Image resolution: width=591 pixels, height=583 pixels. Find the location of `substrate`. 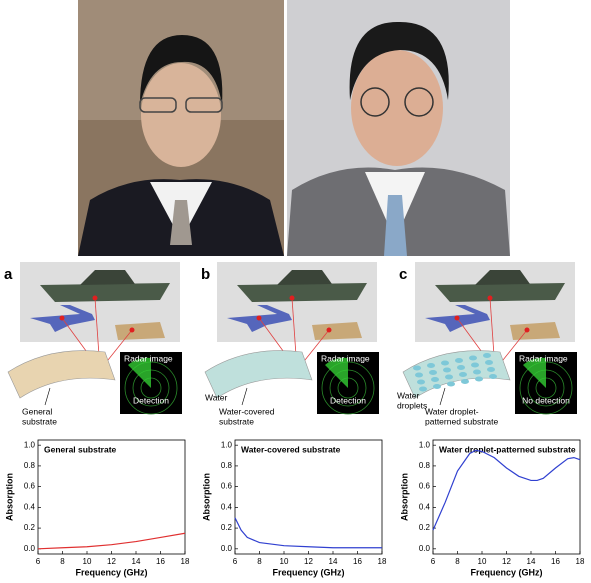

substrate is located at coordinates (61, 374).